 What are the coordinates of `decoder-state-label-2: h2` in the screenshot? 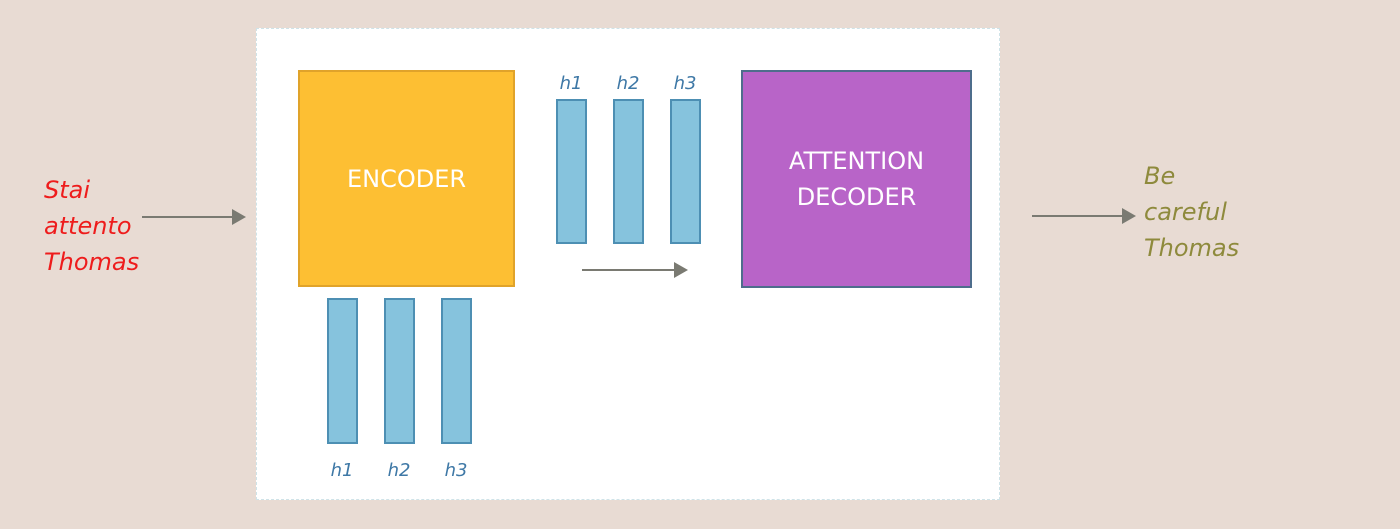 It's located at (628, 83).